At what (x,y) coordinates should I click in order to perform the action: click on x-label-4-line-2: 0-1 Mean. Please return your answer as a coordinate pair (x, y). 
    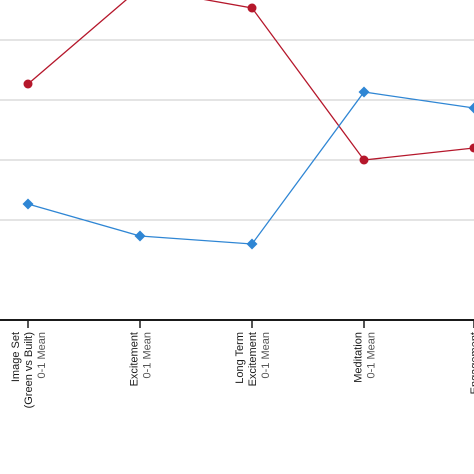
    Looking at the image, I should click on (372, 355).